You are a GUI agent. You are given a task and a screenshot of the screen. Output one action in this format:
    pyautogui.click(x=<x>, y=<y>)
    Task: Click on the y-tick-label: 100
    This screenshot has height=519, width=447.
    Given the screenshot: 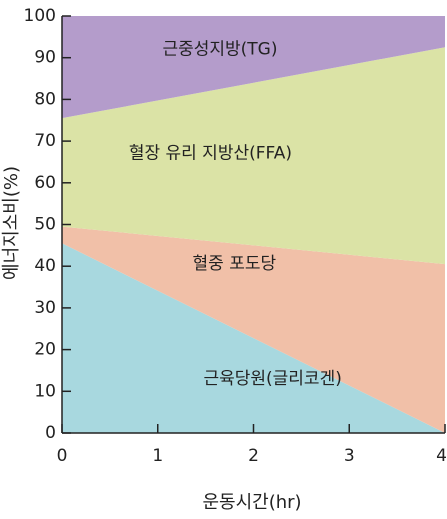 What is the action you would take?
    pyautogui.click(x=40, y=16)
    